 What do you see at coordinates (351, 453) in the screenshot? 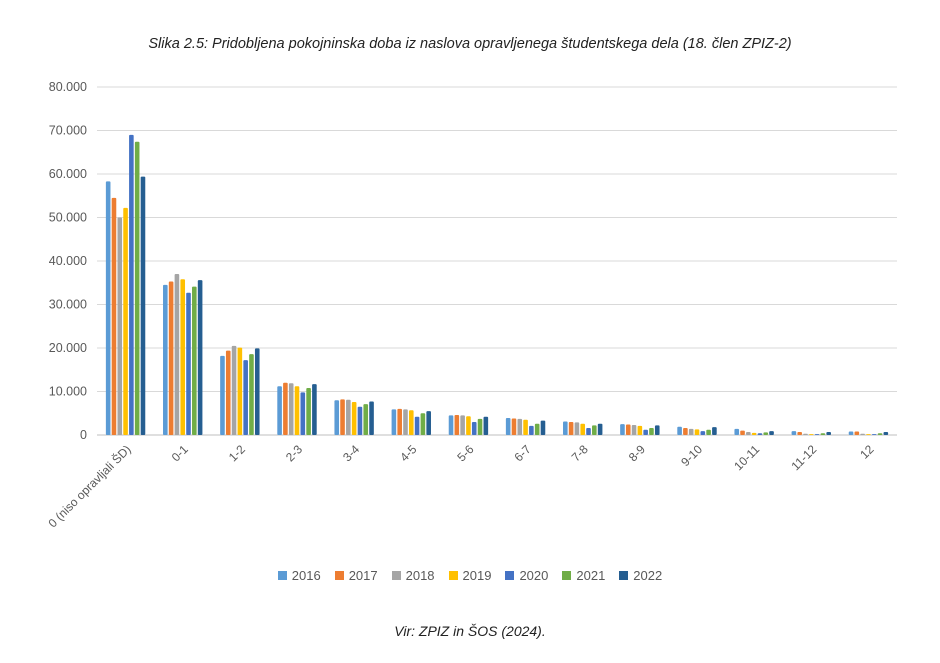
I see `x-tick-label: 3-4` at bounding box center [351, 453].